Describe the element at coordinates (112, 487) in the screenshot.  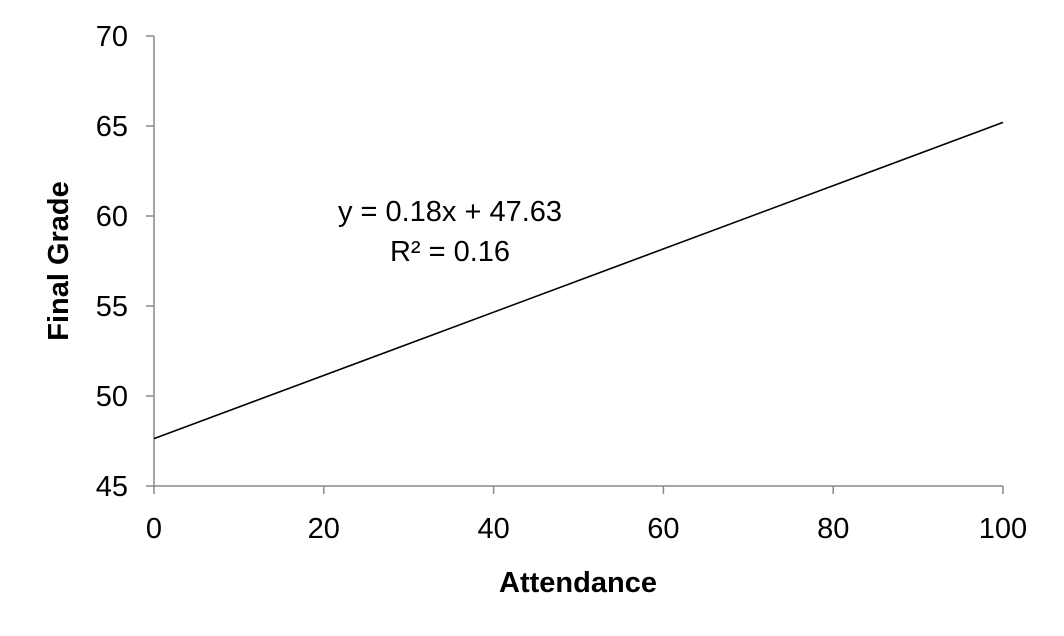
I see `y-tick-label: 45` at that location.